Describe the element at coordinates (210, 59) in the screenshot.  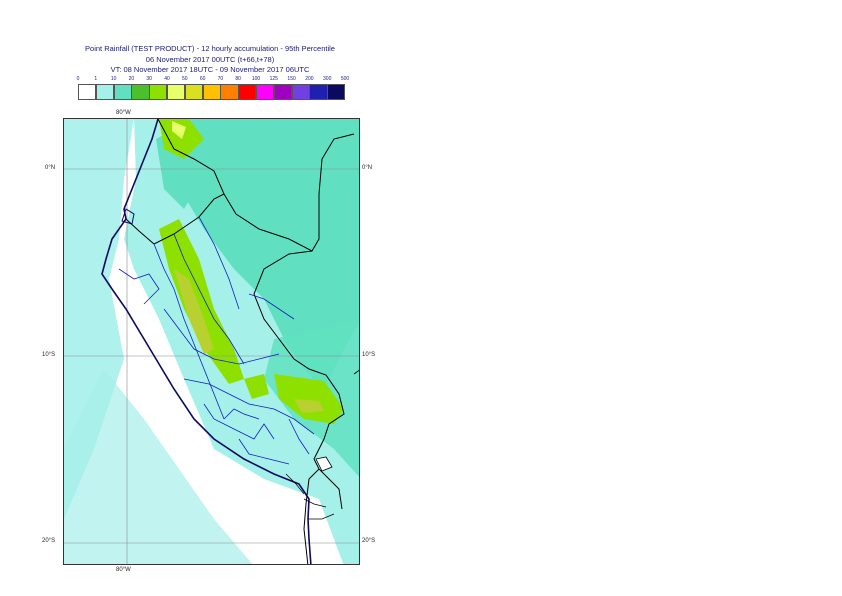
I see `chart-subtitle-run: 06 November 2017 00UTC (t+66,t+78)` at that location.